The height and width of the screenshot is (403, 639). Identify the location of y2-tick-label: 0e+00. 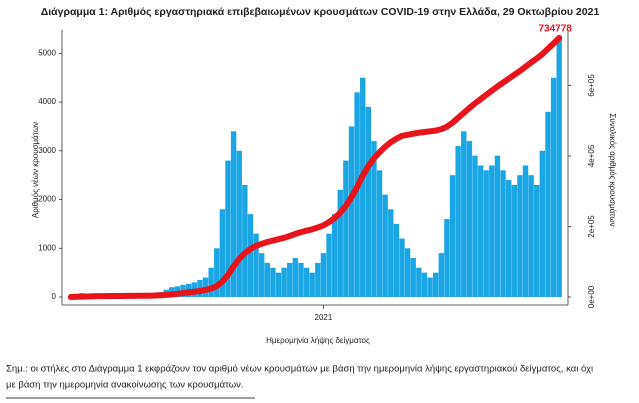
(591, 296).